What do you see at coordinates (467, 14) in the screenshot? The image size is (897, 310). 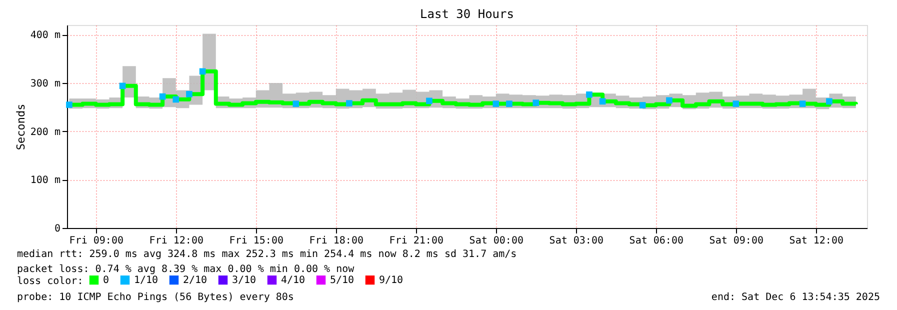 I see `chart-title: Last 30 Hours` at bounding box center [467, 14].